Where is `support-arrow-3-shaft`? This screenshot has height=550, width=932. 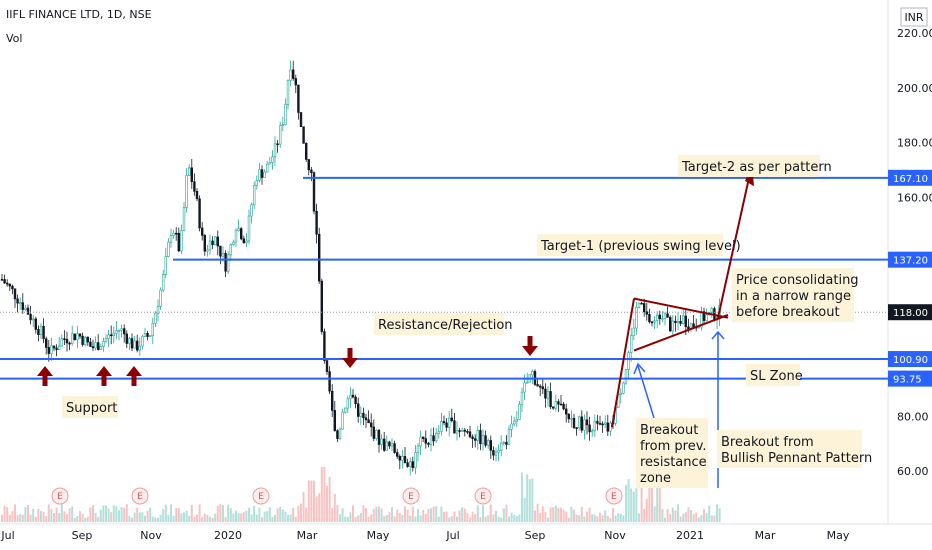
support-arrow-3-shaft is located at coordinates (134, 379).